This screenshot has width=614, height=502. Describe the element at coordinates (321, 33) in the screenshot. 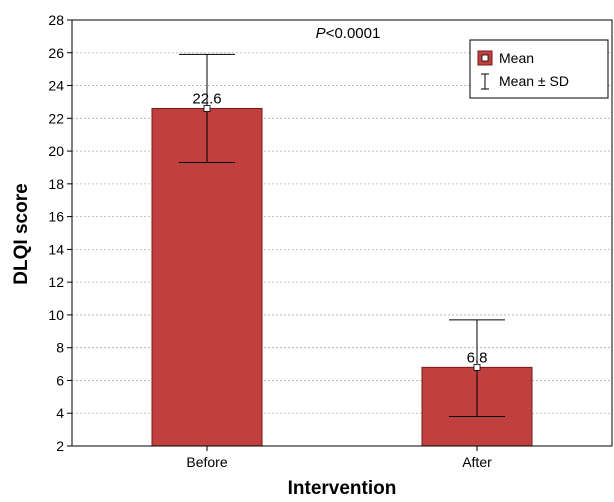

I see `p-symbol: P` at that location.